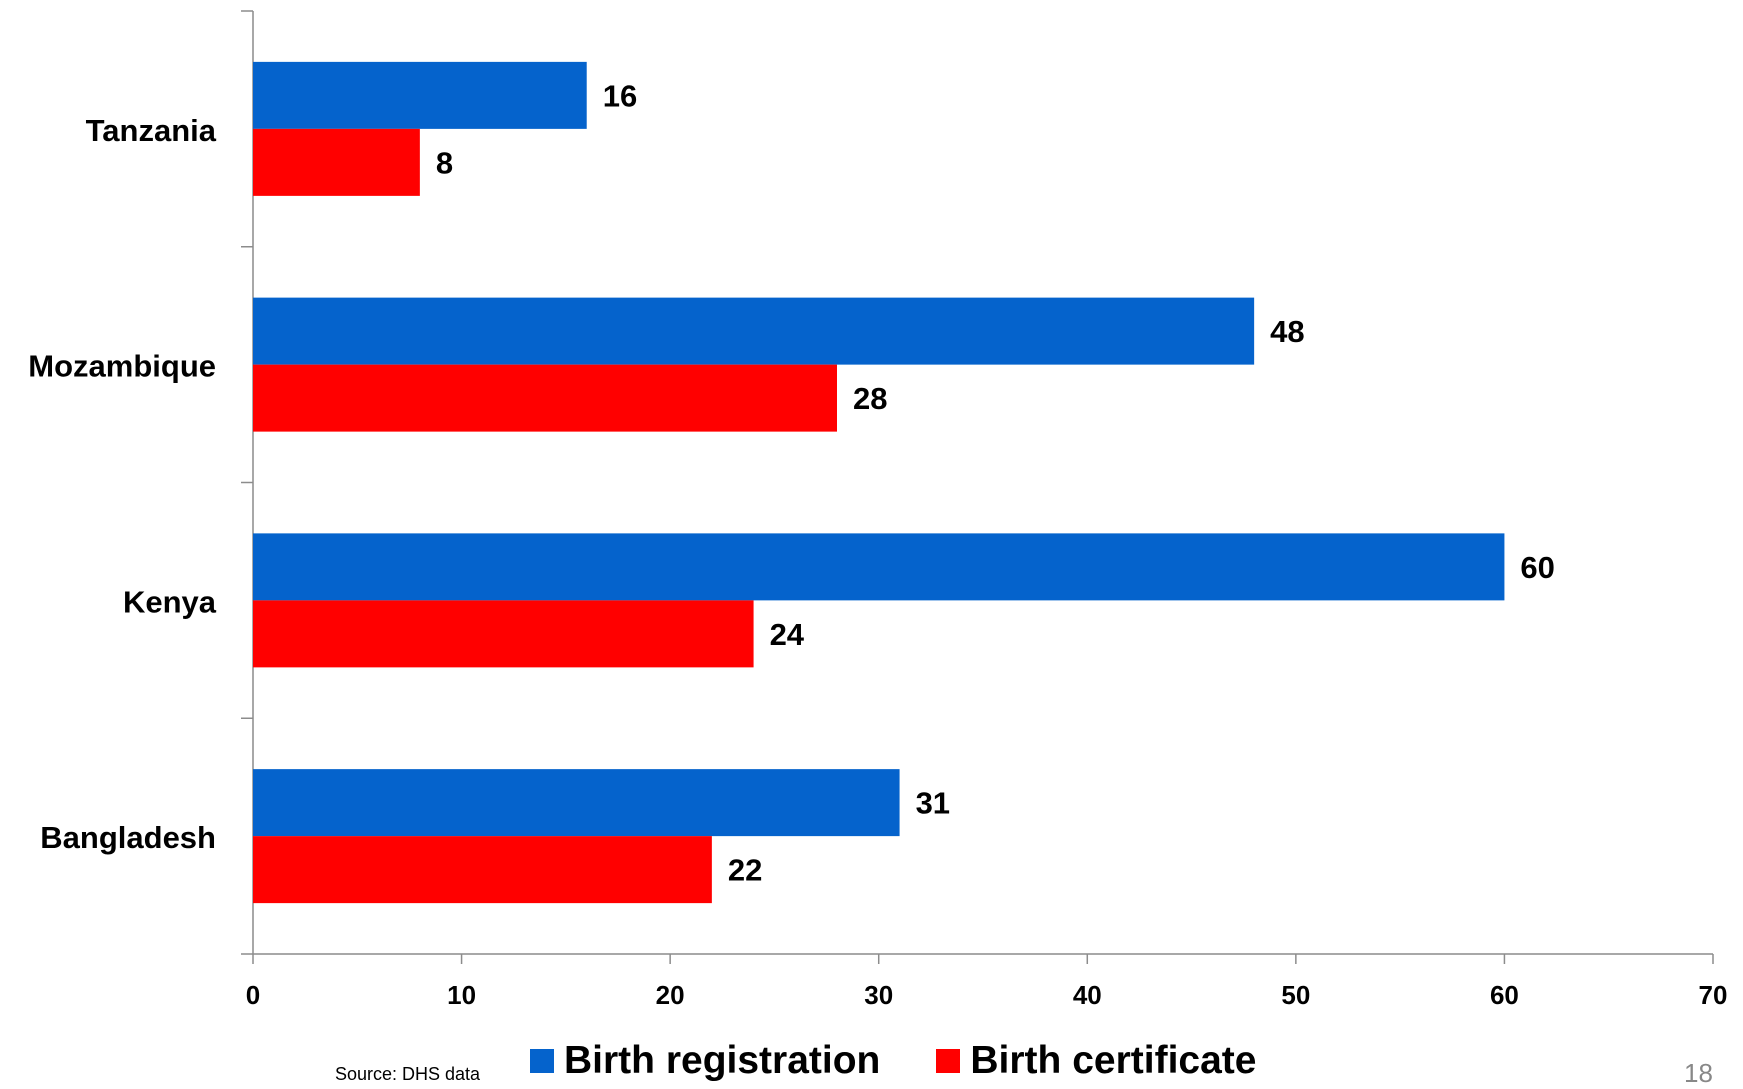 The image size is (1743, 1089). I want to click on x-tick-label: 60, so click(1504, 995).